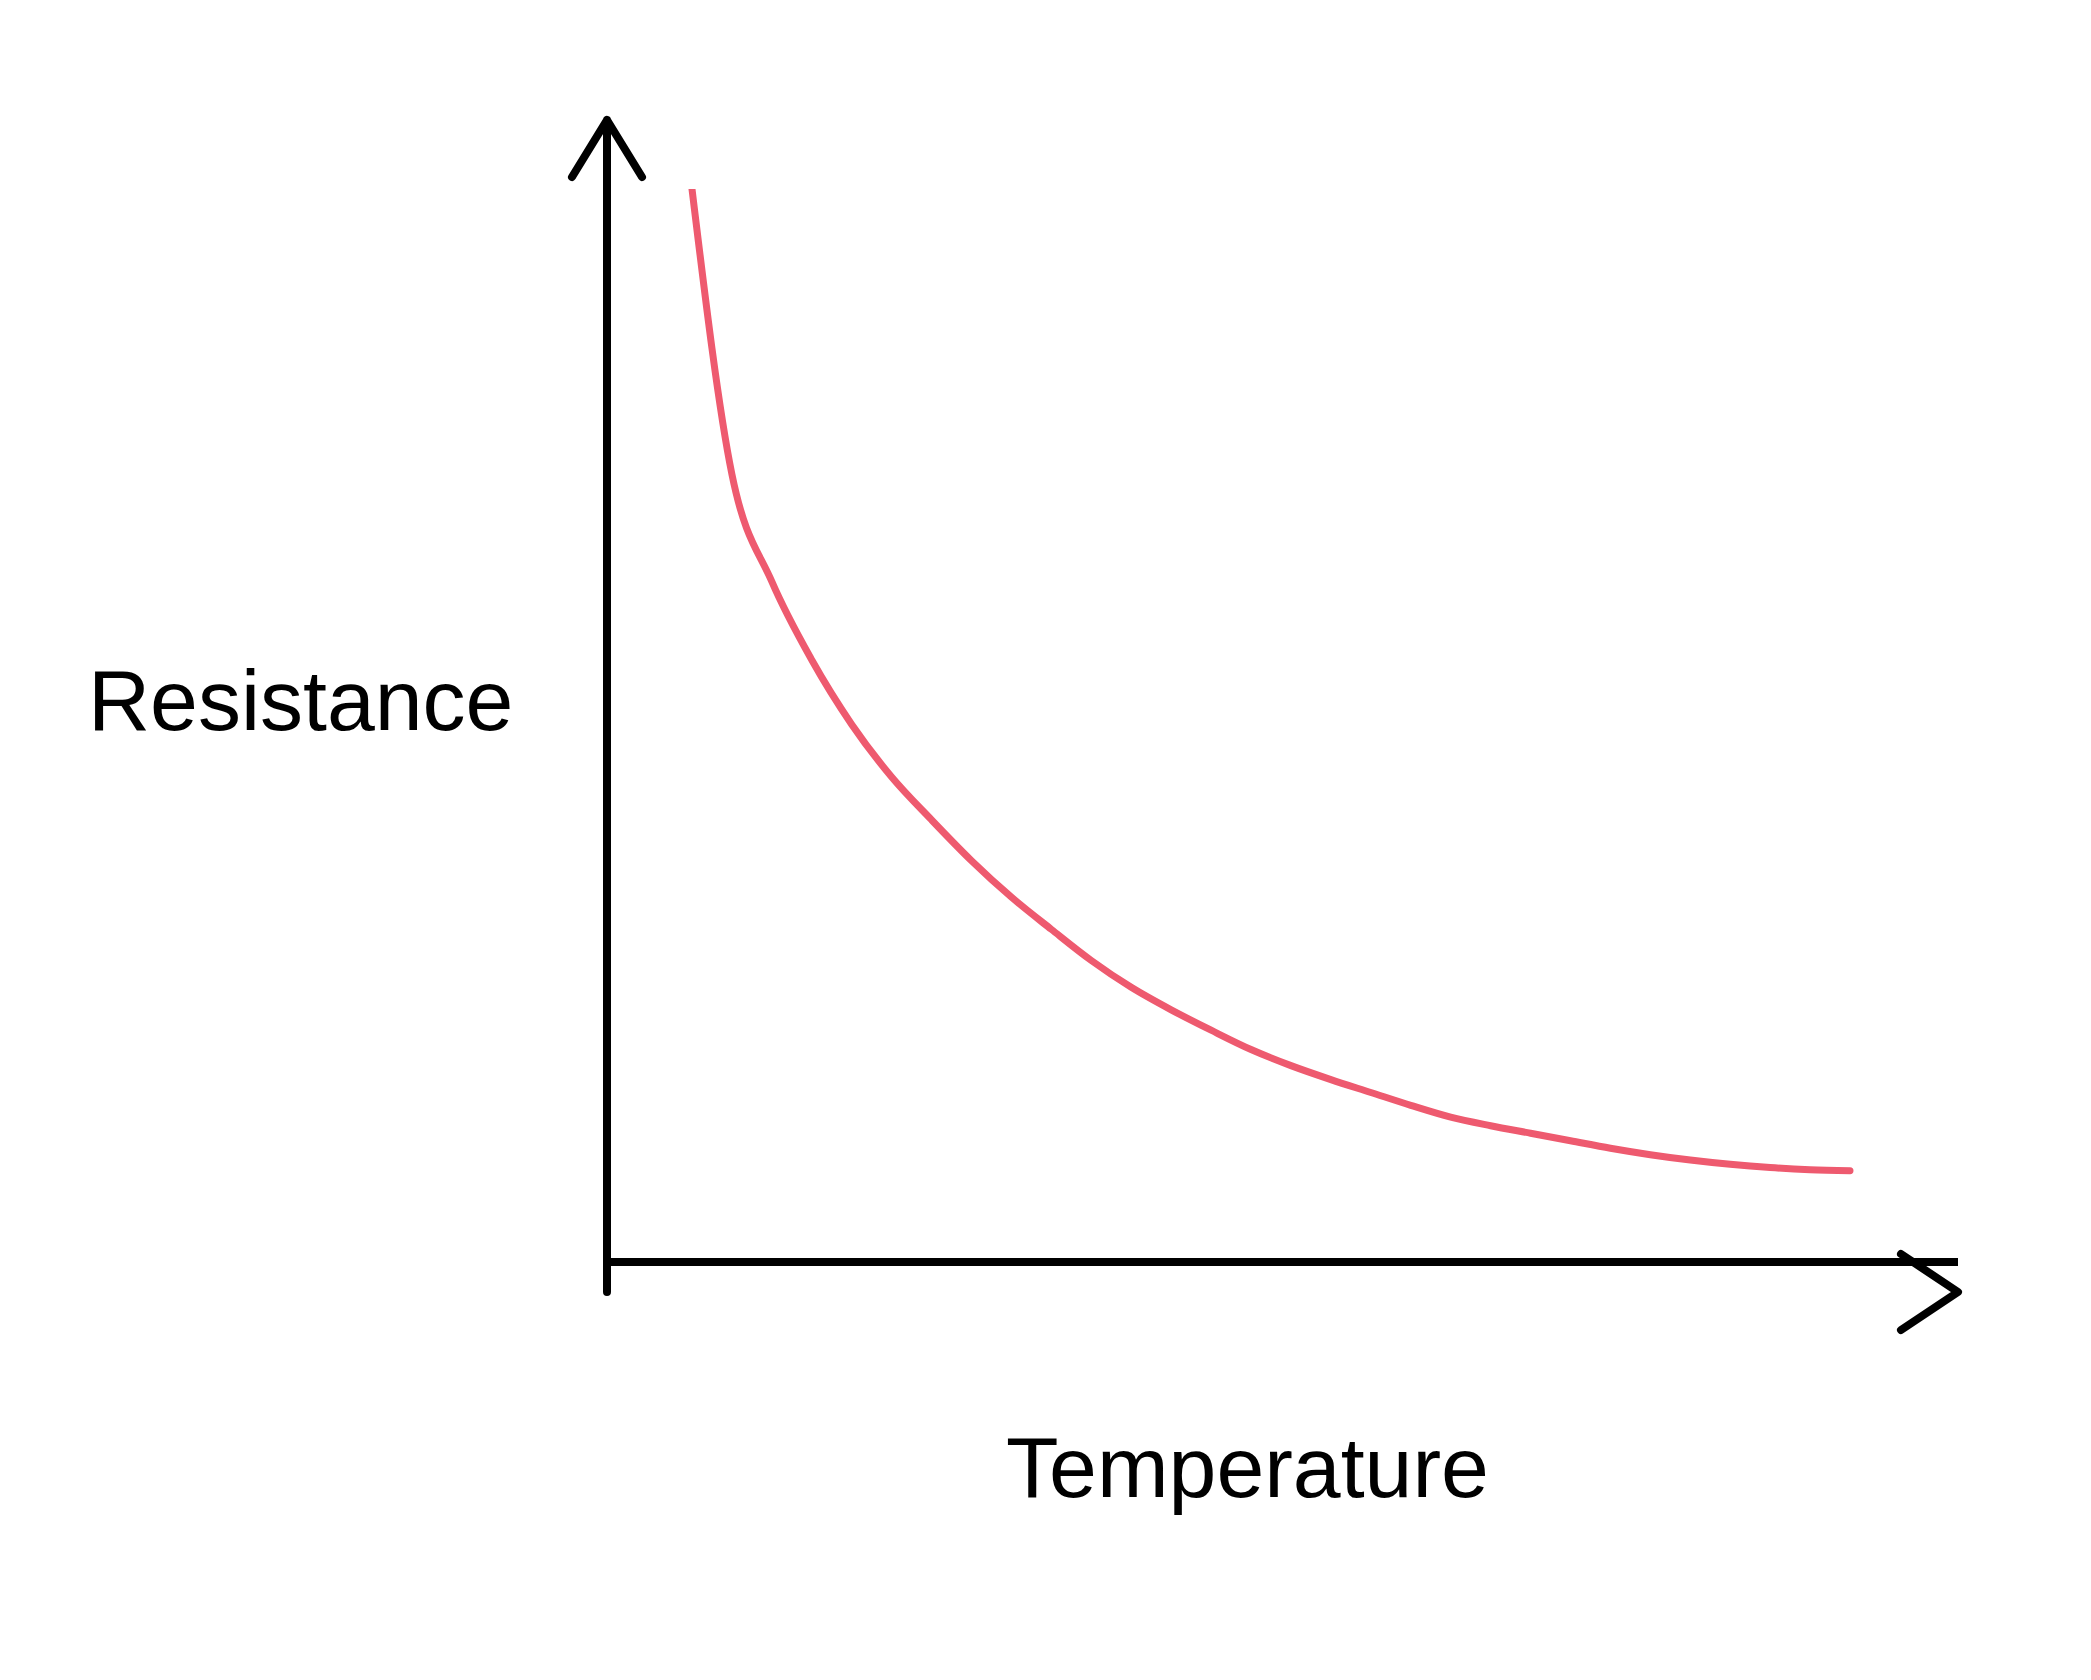  I want to click on y-axis-title: Resistance, so click(301, 700).